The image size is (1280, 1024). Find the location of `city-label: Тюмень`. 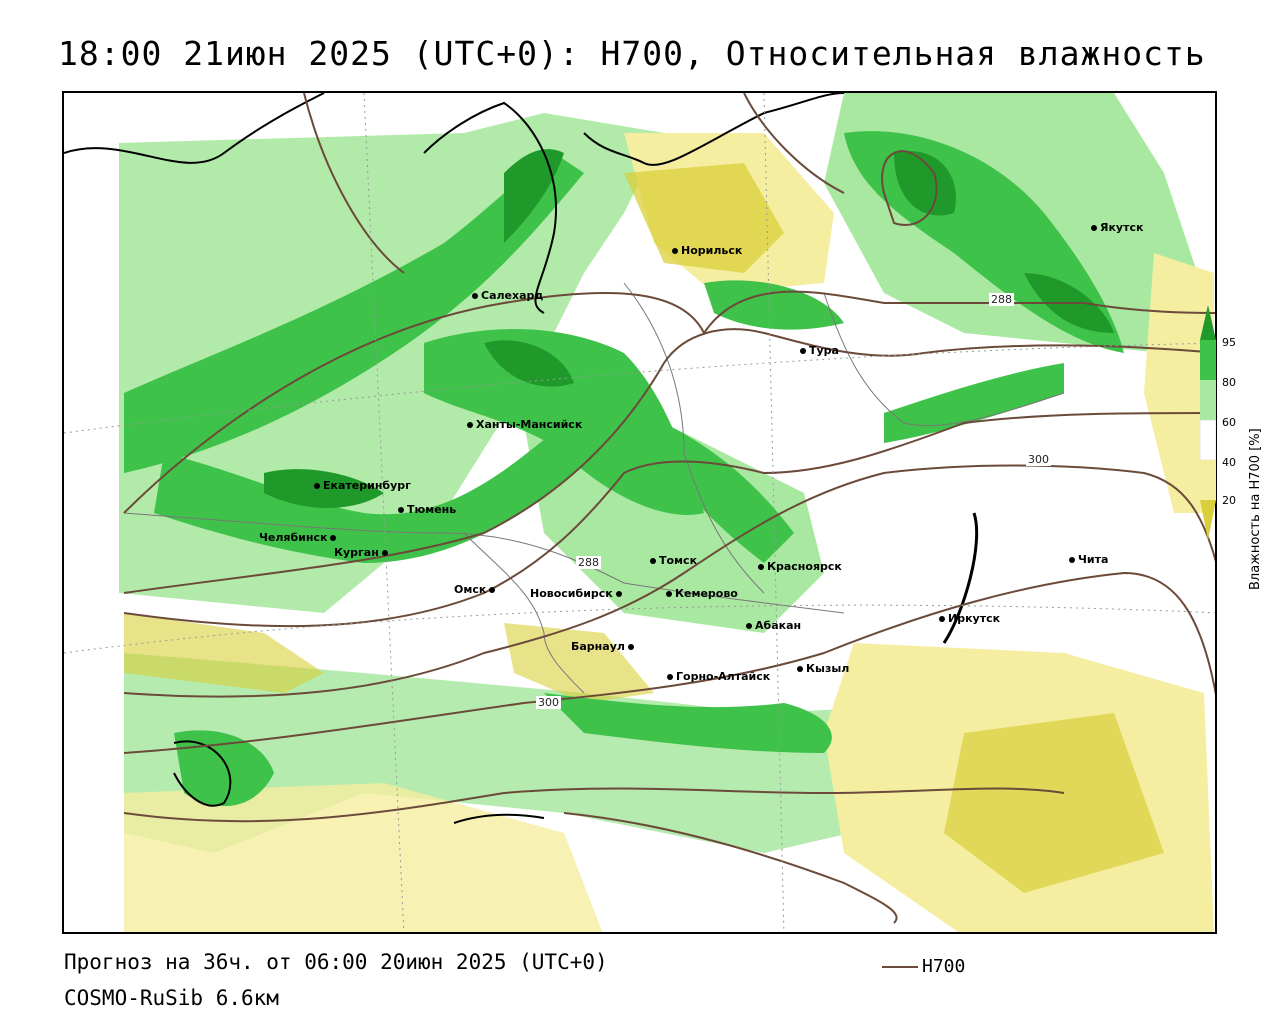

city-label: Тюмень is located at coordinates (432, 509).